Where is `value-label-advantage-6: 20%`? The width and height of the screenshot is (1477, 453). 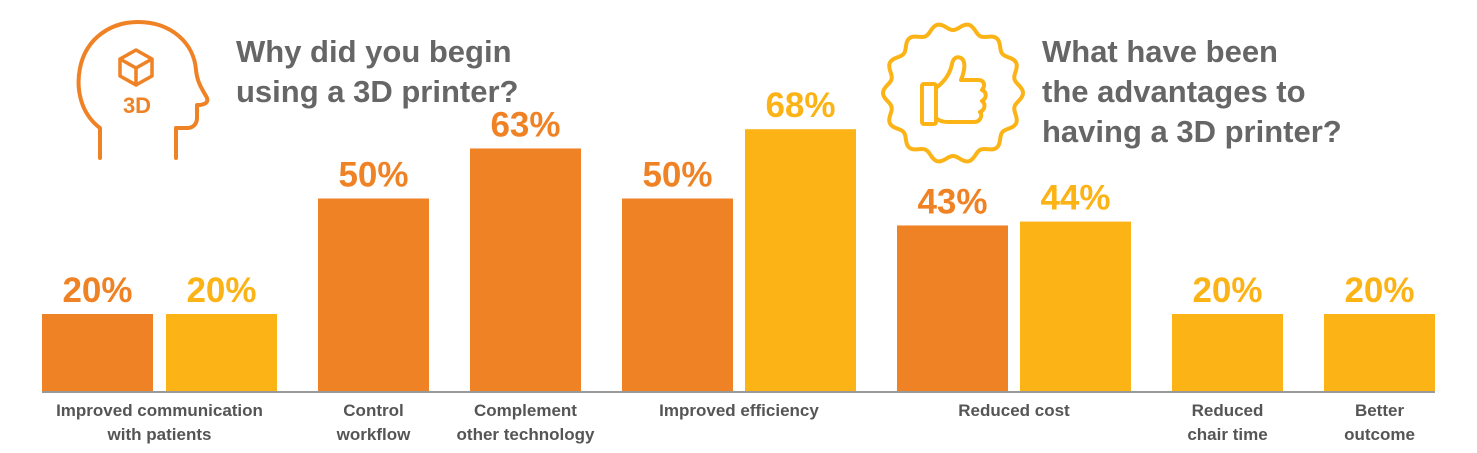 value-label-advantage-6: 20% is located at coordinates (1379, 290).